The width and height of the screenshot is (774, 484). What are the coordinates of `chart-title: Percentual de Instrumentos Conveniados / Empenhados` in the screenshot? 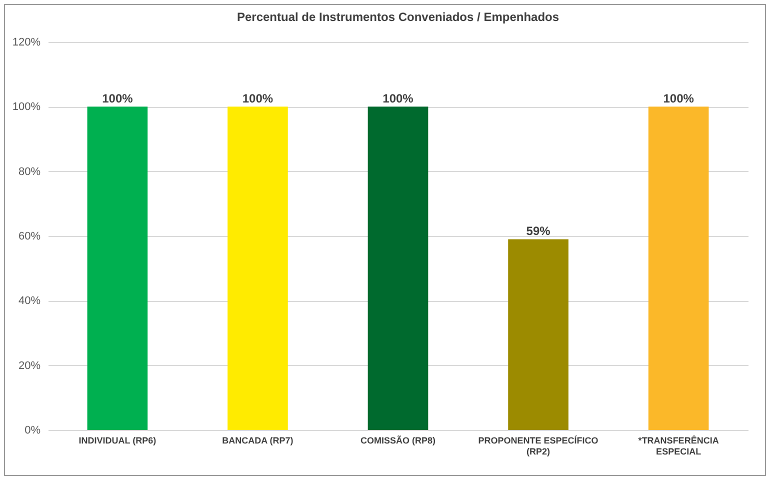 It's located at (398, 17).